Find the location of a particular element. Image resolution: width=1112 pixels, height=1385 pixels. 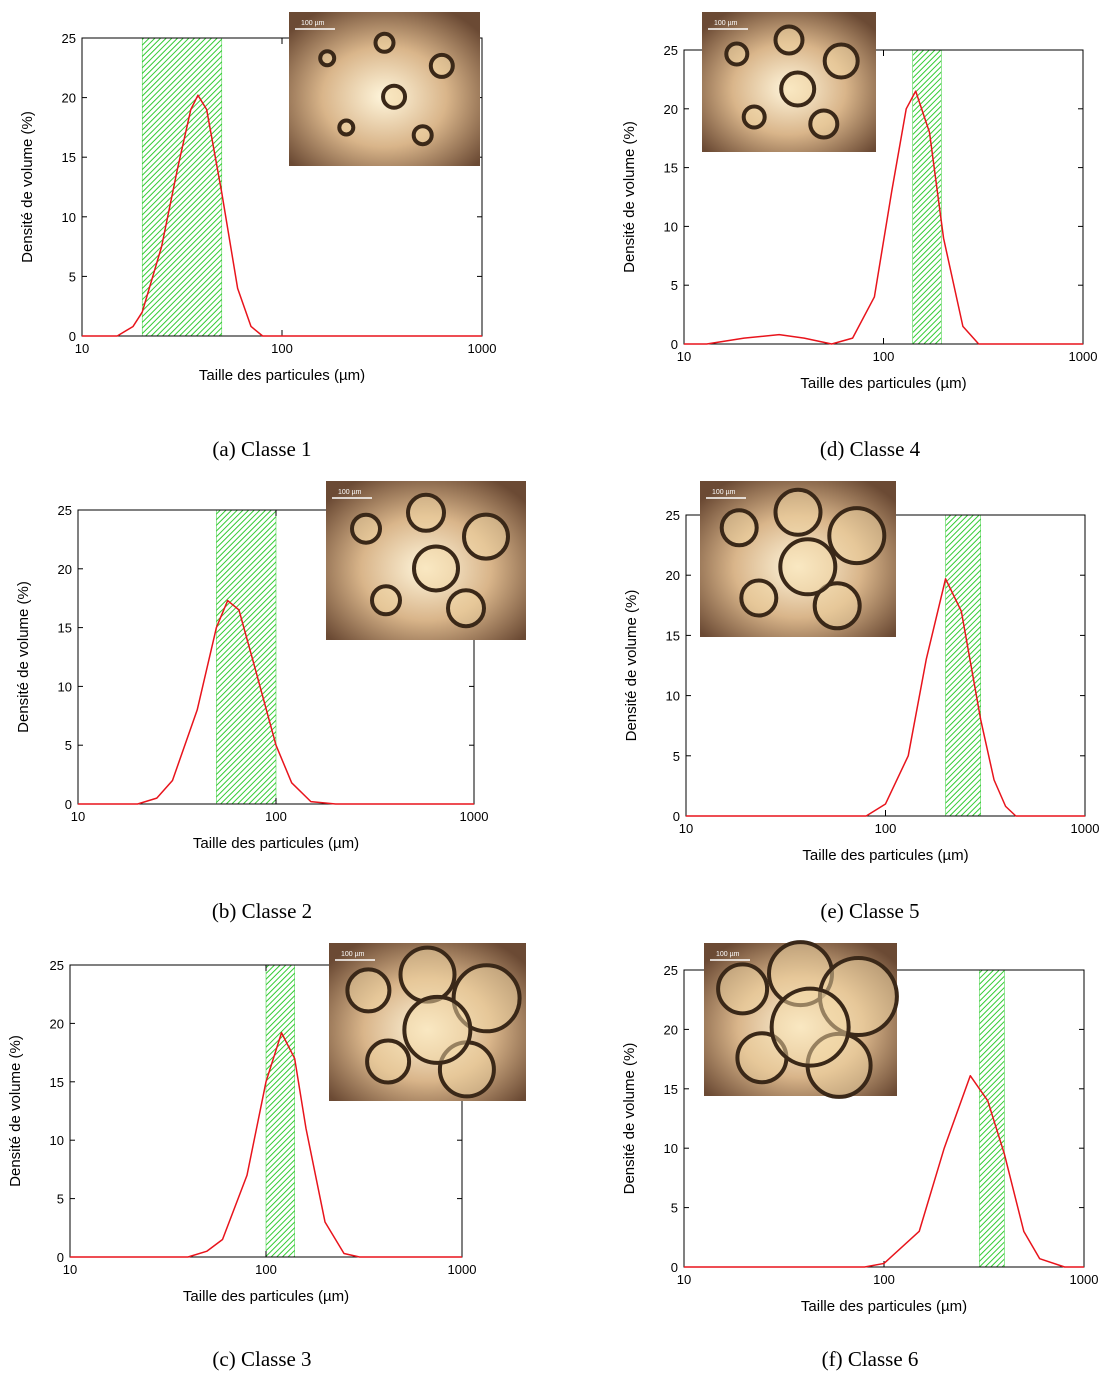

caption: (b) Classe 2 is located at coordinates (262, 911).